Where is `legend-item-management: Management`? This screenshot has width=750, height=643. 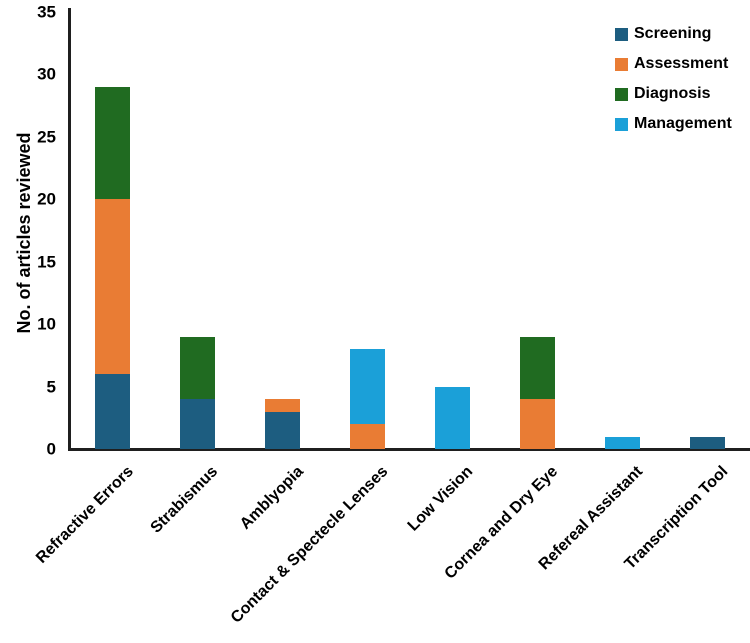 legend-item-management: Management is located at coordinates (673, 124).